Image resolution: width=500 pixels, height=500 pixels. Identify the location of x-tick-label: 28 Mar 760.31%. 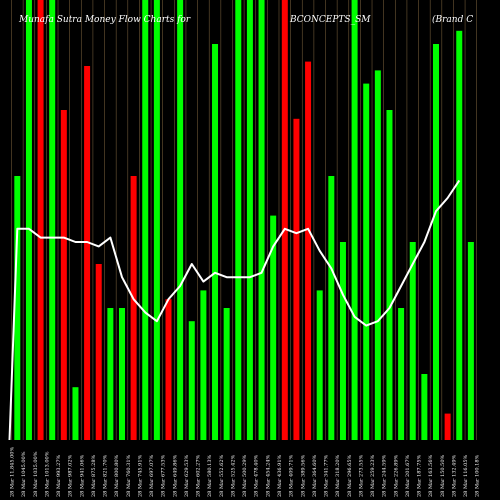
(129, 475).